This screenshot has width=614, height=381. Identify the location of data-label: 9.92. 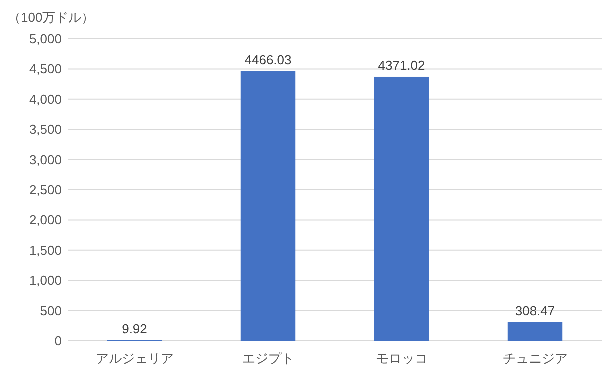
(135, 328).